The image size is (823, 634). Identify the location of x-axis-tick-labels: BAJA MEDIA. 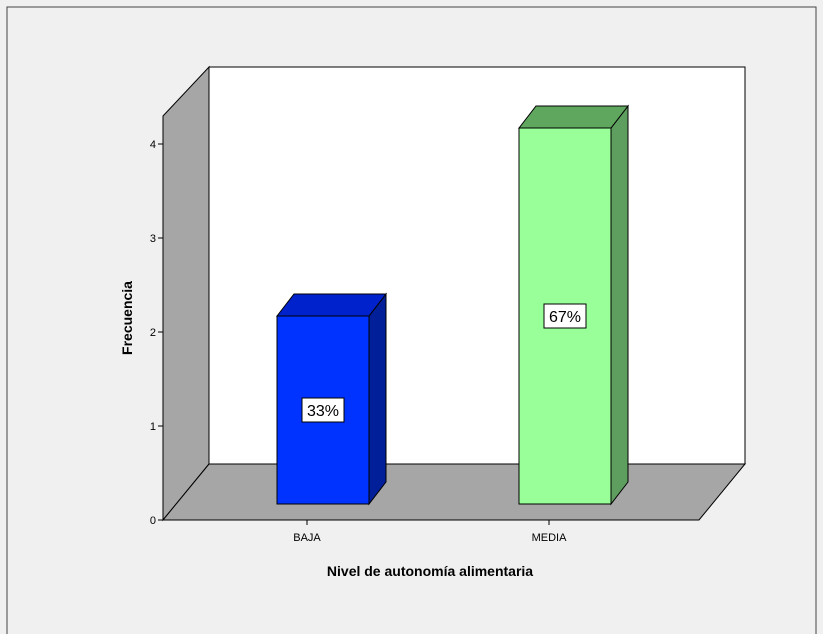
(430, 532).